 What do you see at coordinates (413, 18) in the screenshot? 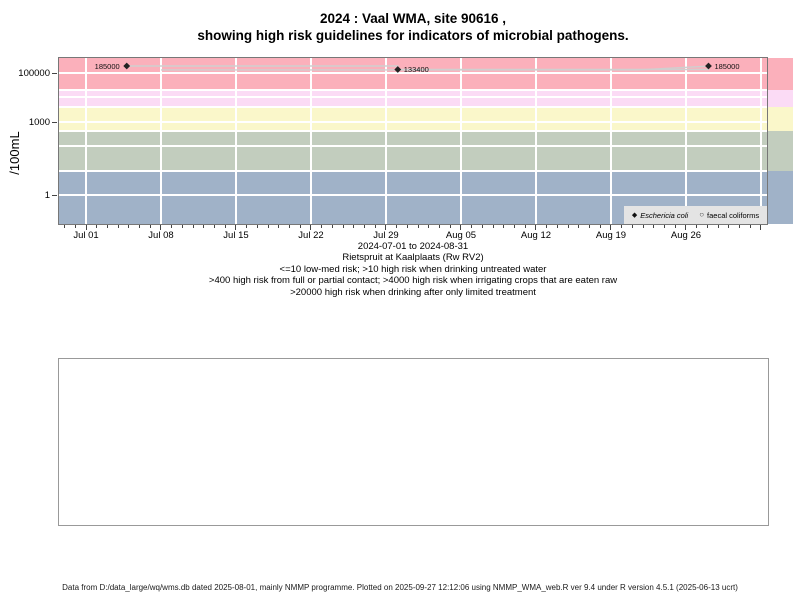
I see `chart-title-line1: 2024 : Vaal WMA, site 90616 ,` at bounding box center [413, 18].